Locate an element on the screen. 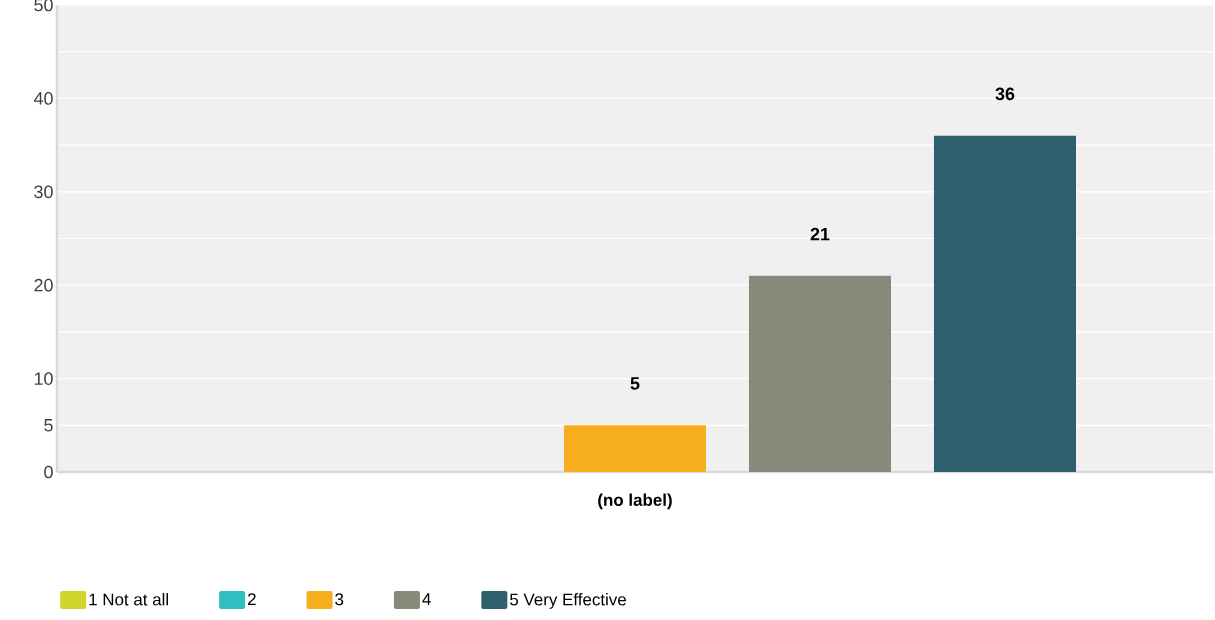  y-tick-label: 10 is located at coordinates (43, 378).